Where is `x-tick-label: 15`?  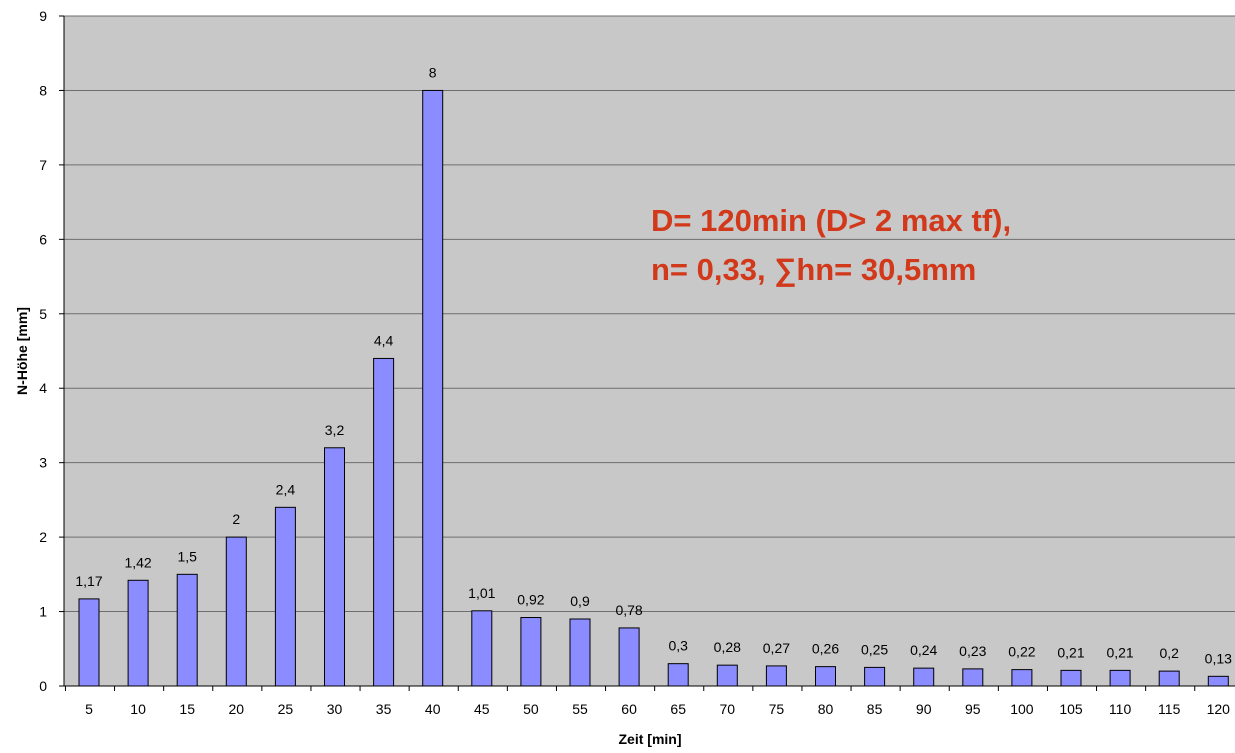
x-tick-label: 15 is located at coordinates (187, 709).